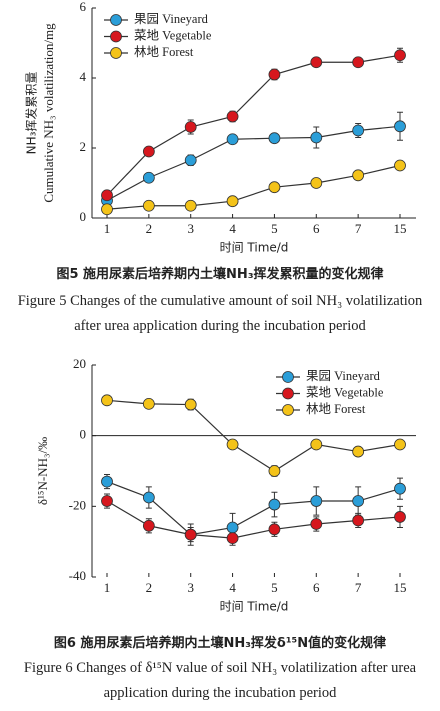 The width and height of the screenshot is (440, 711). Describe the element at coordinates (42, 471) in the screenshot. I see `y-axis-label: δ¹⁵N-NH₃/‰` at that location.